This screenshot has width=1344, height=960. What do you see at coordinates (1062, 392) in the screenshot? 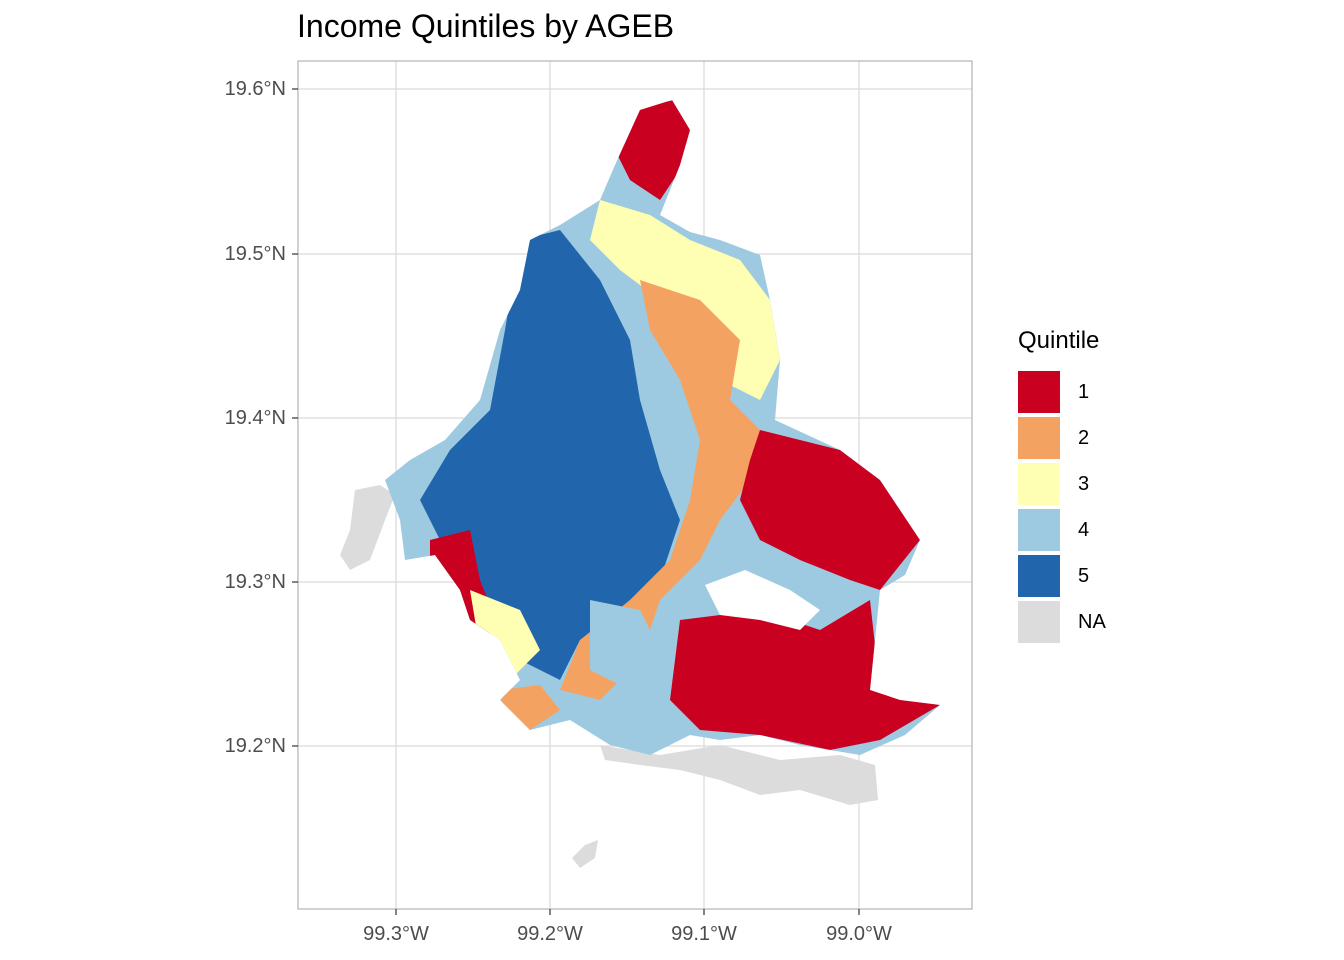
I see `legend-item-1: 1` at bounding box center [1062, 392].